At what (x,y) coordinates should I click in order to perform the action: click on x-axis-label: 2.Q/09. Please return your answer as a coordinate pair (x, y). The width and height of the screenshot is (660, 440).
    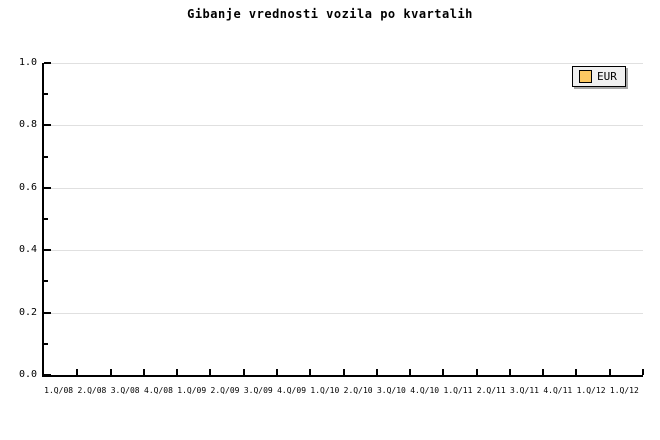
    Looking at the image, I should click on (225, 390).